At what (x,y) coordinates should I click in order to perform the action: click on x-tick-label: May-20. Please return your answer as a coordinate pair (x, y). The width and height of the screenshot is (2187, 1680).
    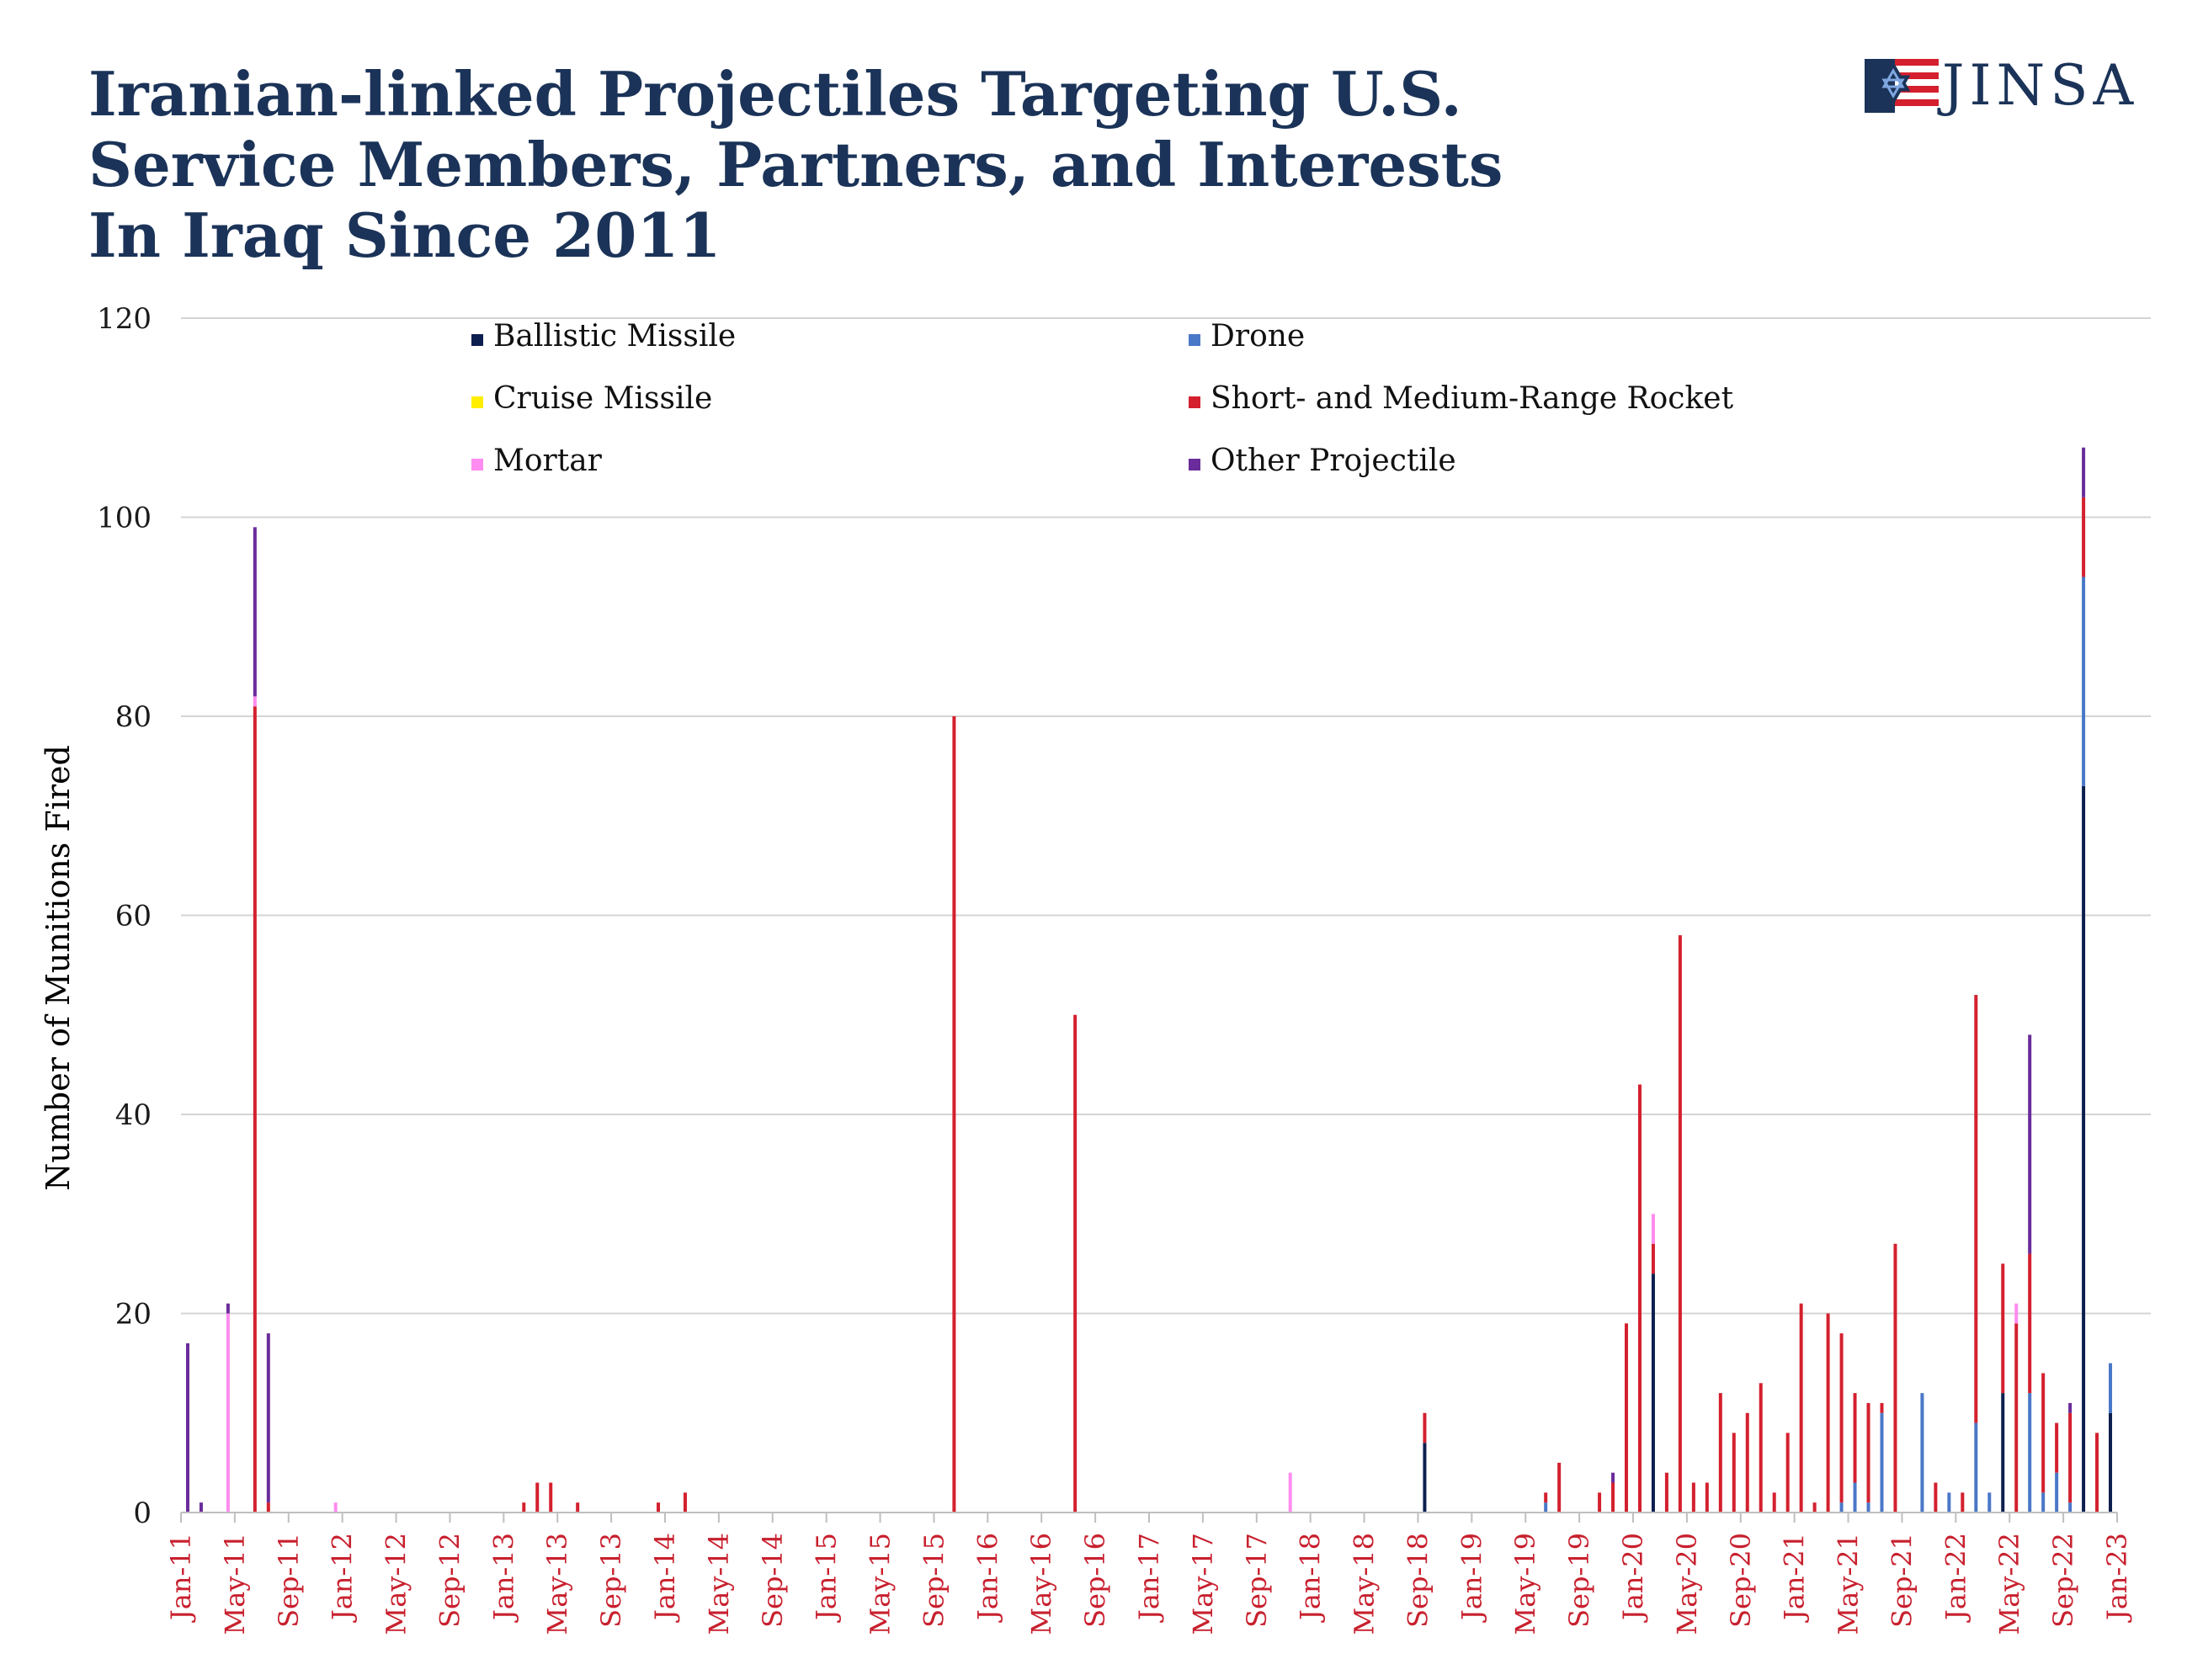
    Looking at the image, I should click on (1687, 1584).